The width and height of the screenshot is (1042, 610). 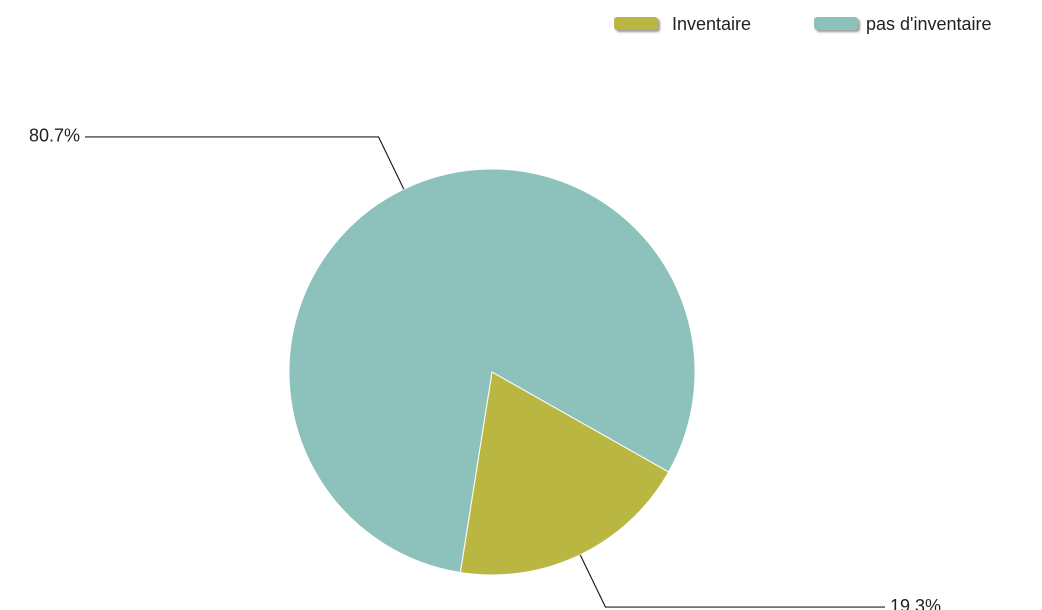 I want to click on pie-slice, so click(x=564, y=473).